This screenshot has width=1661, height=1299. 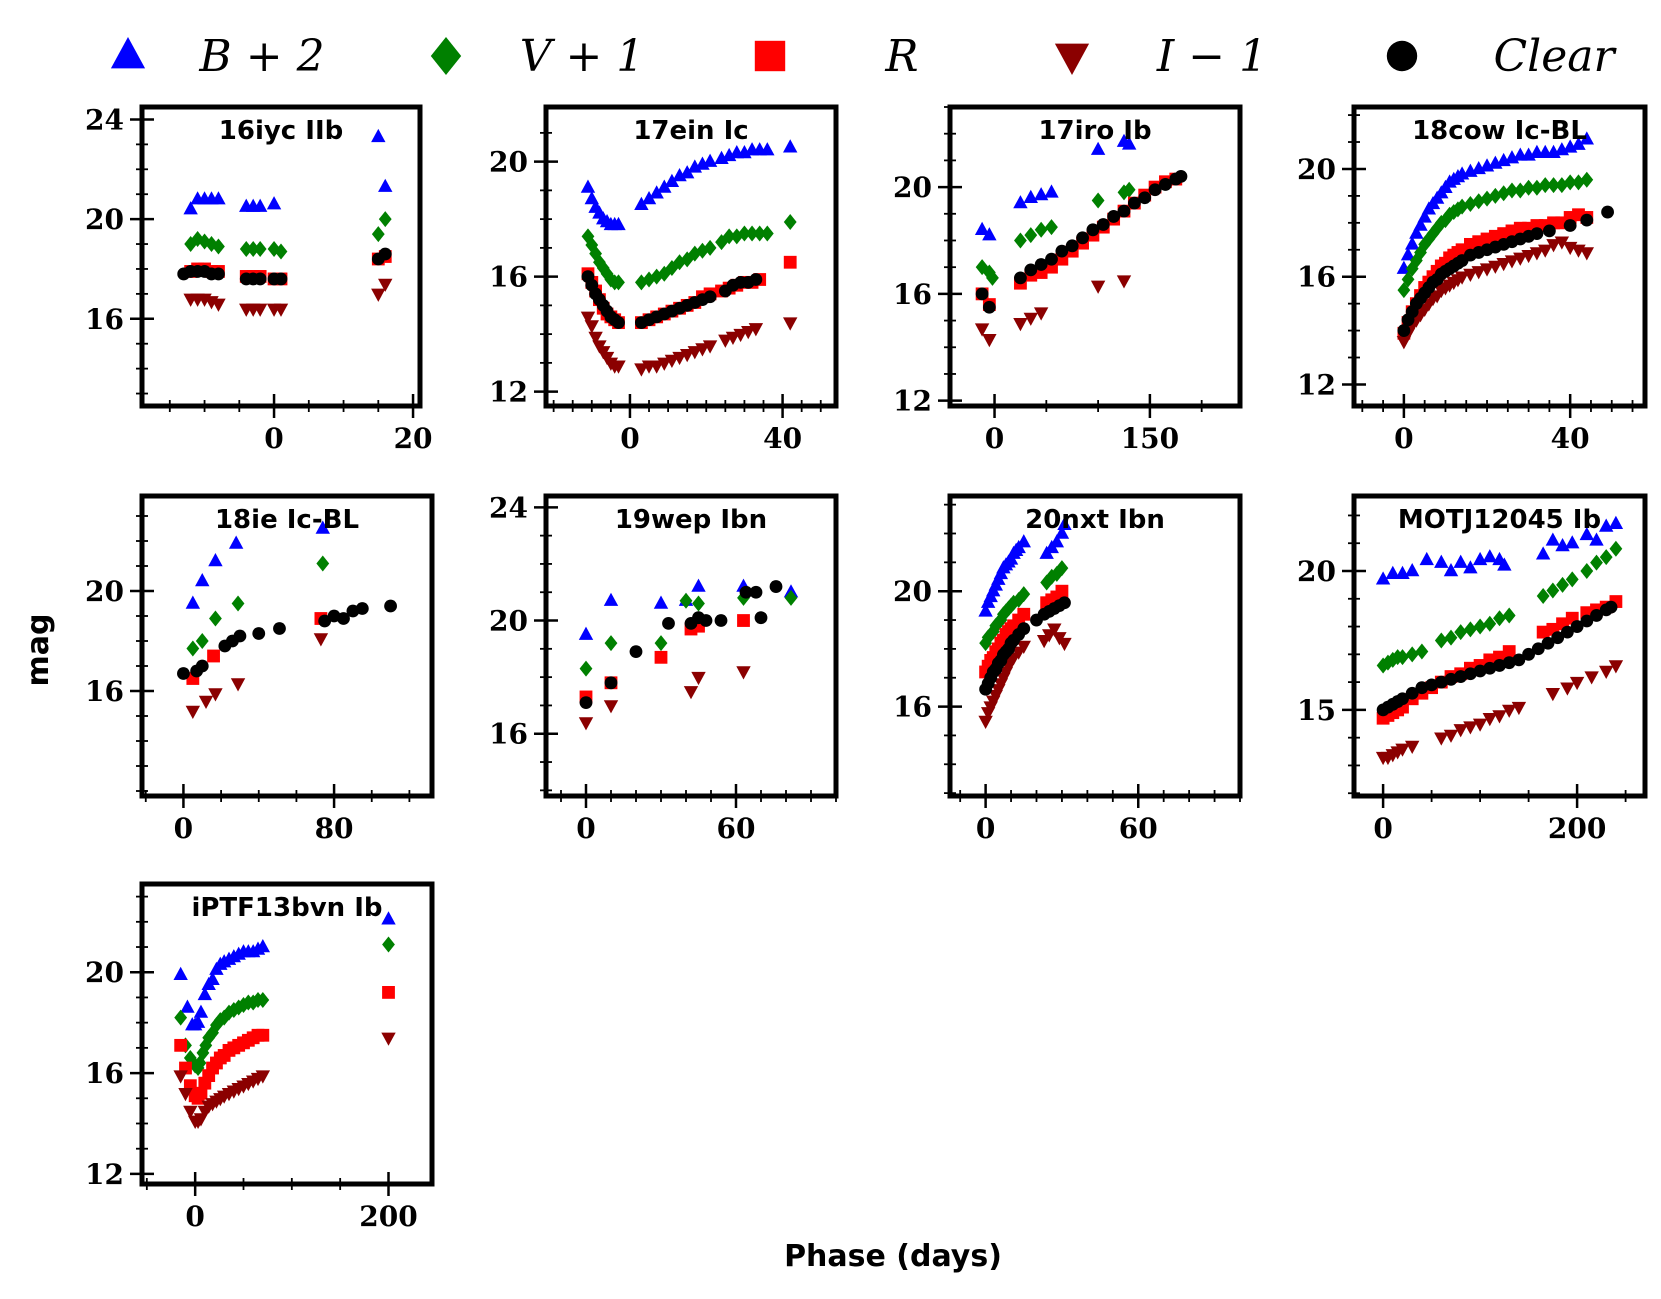 What do you see at coordinates (901, 56) in the screenshot?
I see `legend-label-r: R` at bounding box center [901, 56].